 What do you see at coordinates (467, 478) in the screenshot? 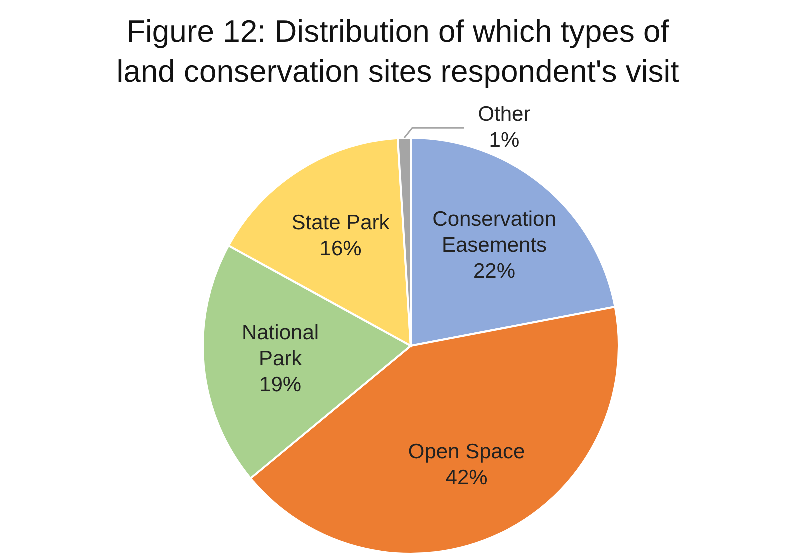
I see `data-label: 42%` at bounding box center [467, 478].